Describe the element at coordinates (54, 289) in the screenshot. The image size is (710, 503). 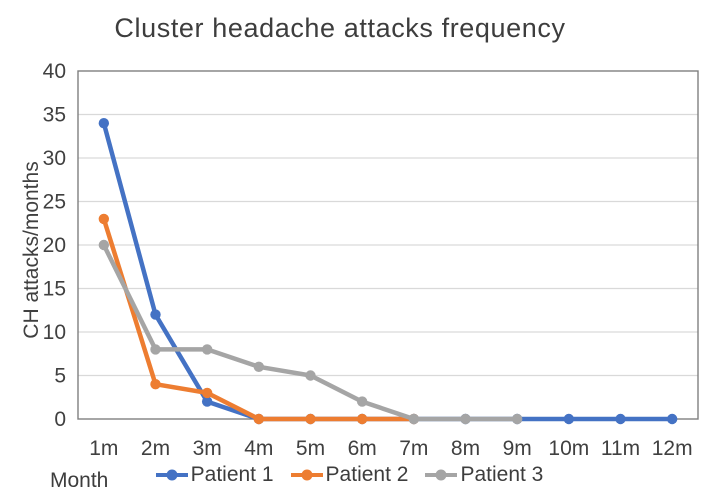
I see `y-tick-label: 15` at that location.